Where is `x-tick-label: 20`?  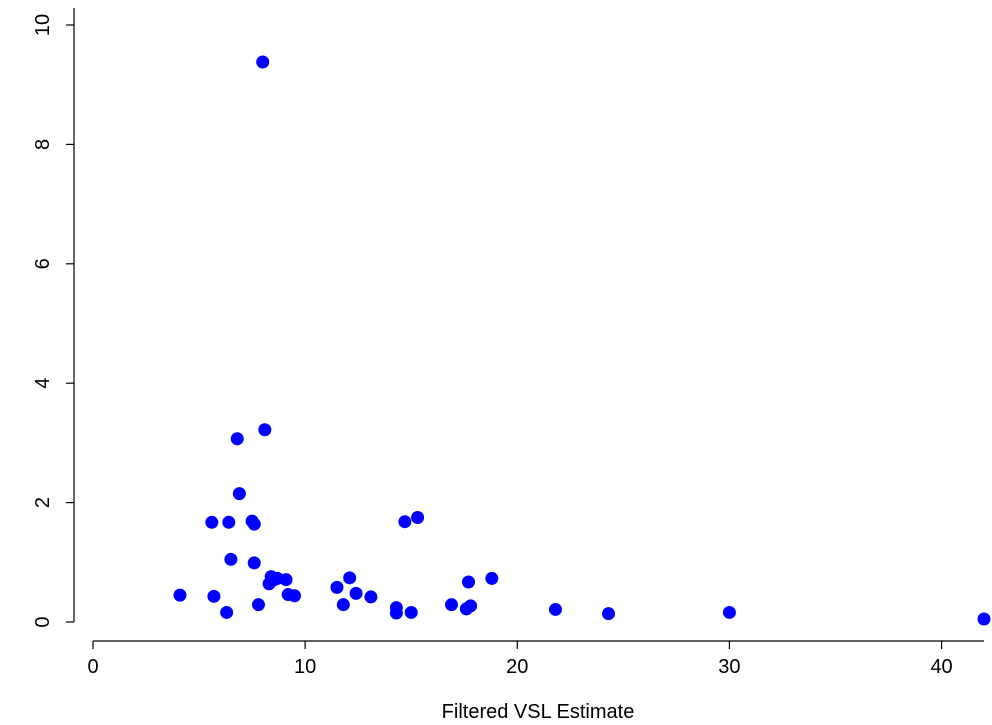
x-tick-label: 20 is located at coordinates (517, 667).